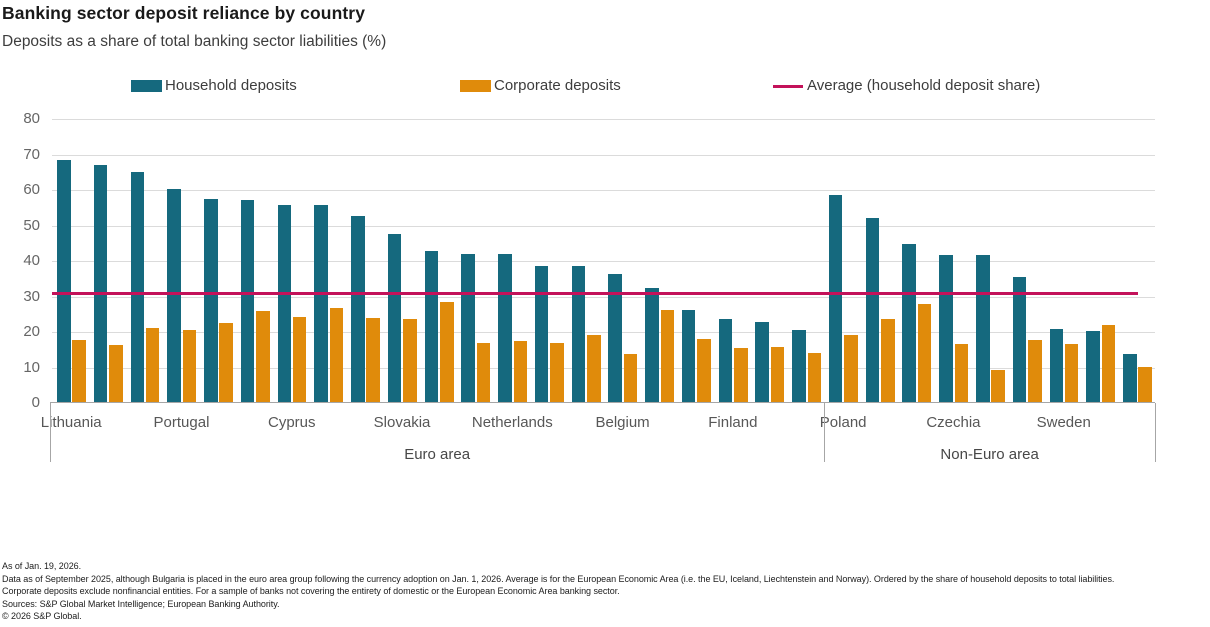 The height and width of the screenshot is (627, 1210). Describe the element at coordinates (989, 454) in the screenshot. I see `group-label-non-euro: Non-Euro area` at that location.